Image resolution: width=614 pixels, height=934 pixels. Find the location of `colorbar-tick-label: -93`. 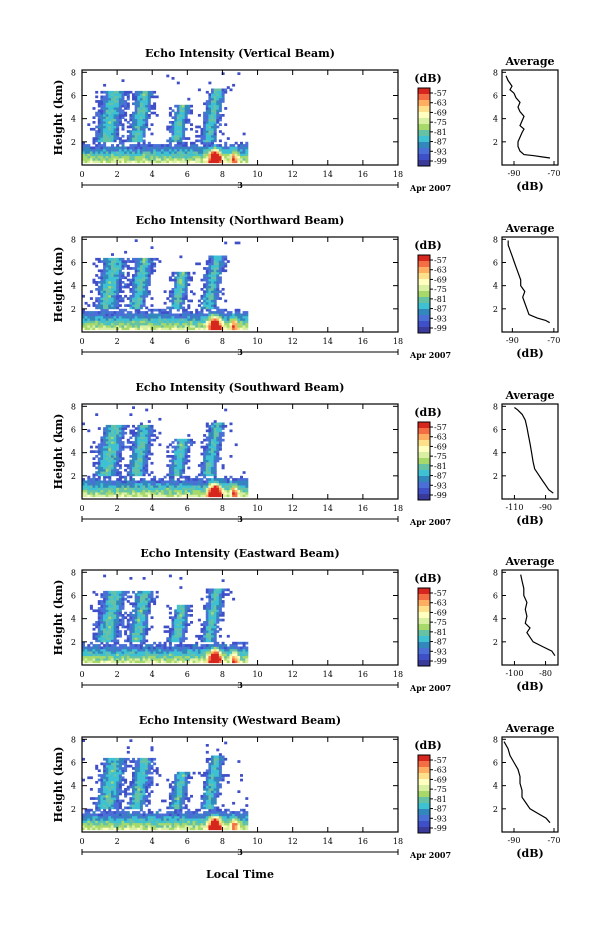

colorbar-tick-label: -93 is located at coordinates (440, 318).